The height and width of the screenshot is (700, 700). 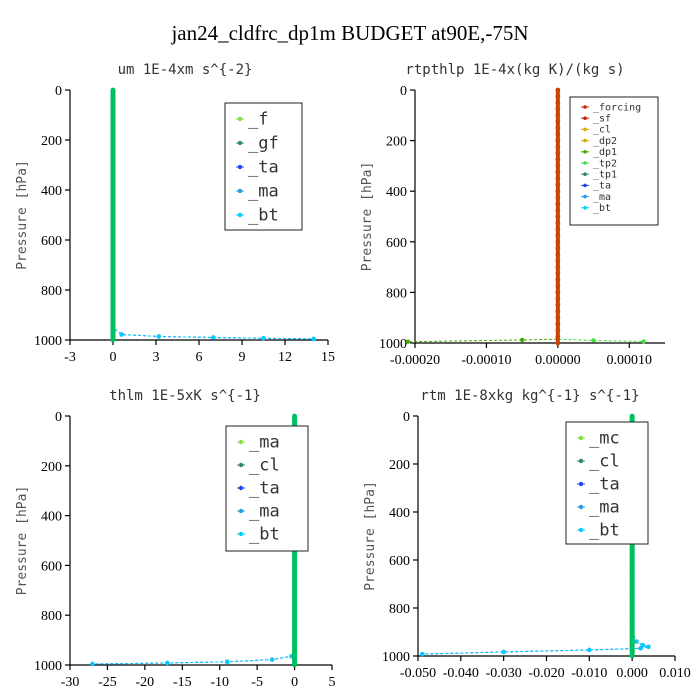 I want to click on x-tick-label: 9, so click(x=242, y=357).